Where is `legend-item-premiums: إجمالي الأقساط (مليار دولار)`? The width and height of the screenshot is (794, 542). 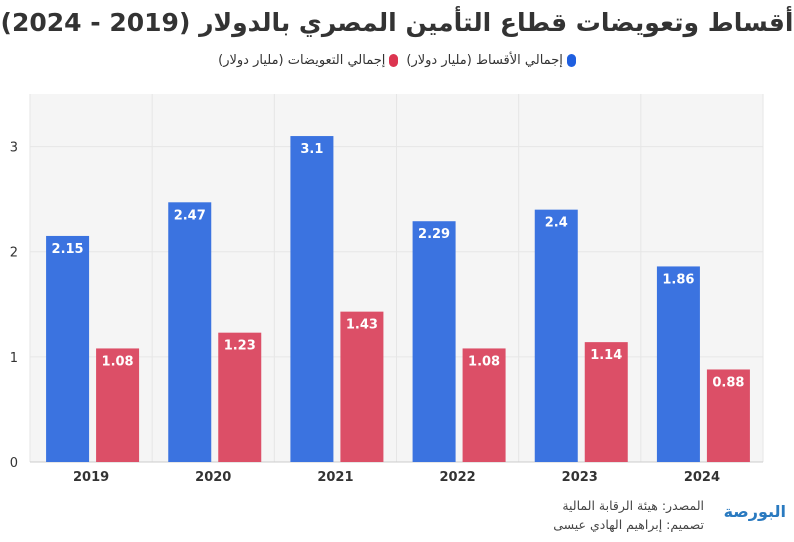 legend-item-premiums: إجمالي الأقساط (مليار دولار) is located at coordinates (491, 60).